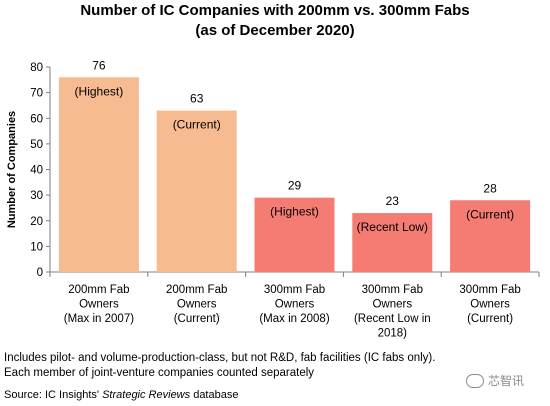 Image resolution: width=550 pixels, height=406 pixels. Describe the element at coordinates (36, 94) in the screenshot. I see `y-tick-label: 70` at that location.